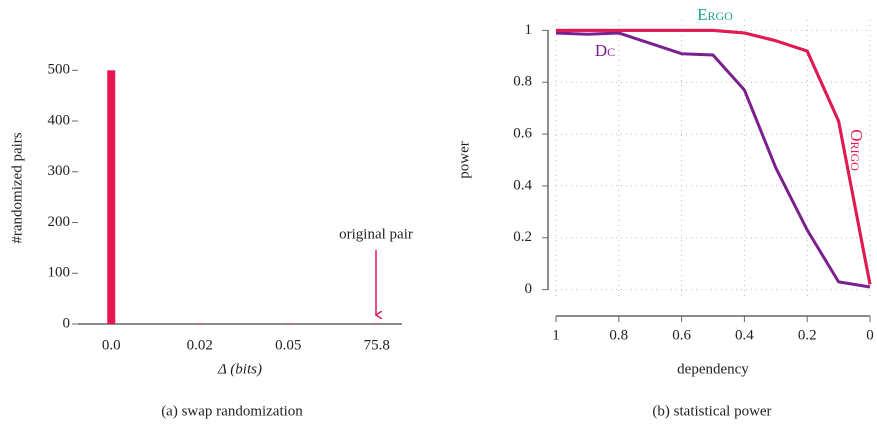 This screenshot has width=877, height=433. What do you see at coordinates (711, 411) in the screenshot?
I see `caption: (b) statistical power` at bounding box center [711, 411].